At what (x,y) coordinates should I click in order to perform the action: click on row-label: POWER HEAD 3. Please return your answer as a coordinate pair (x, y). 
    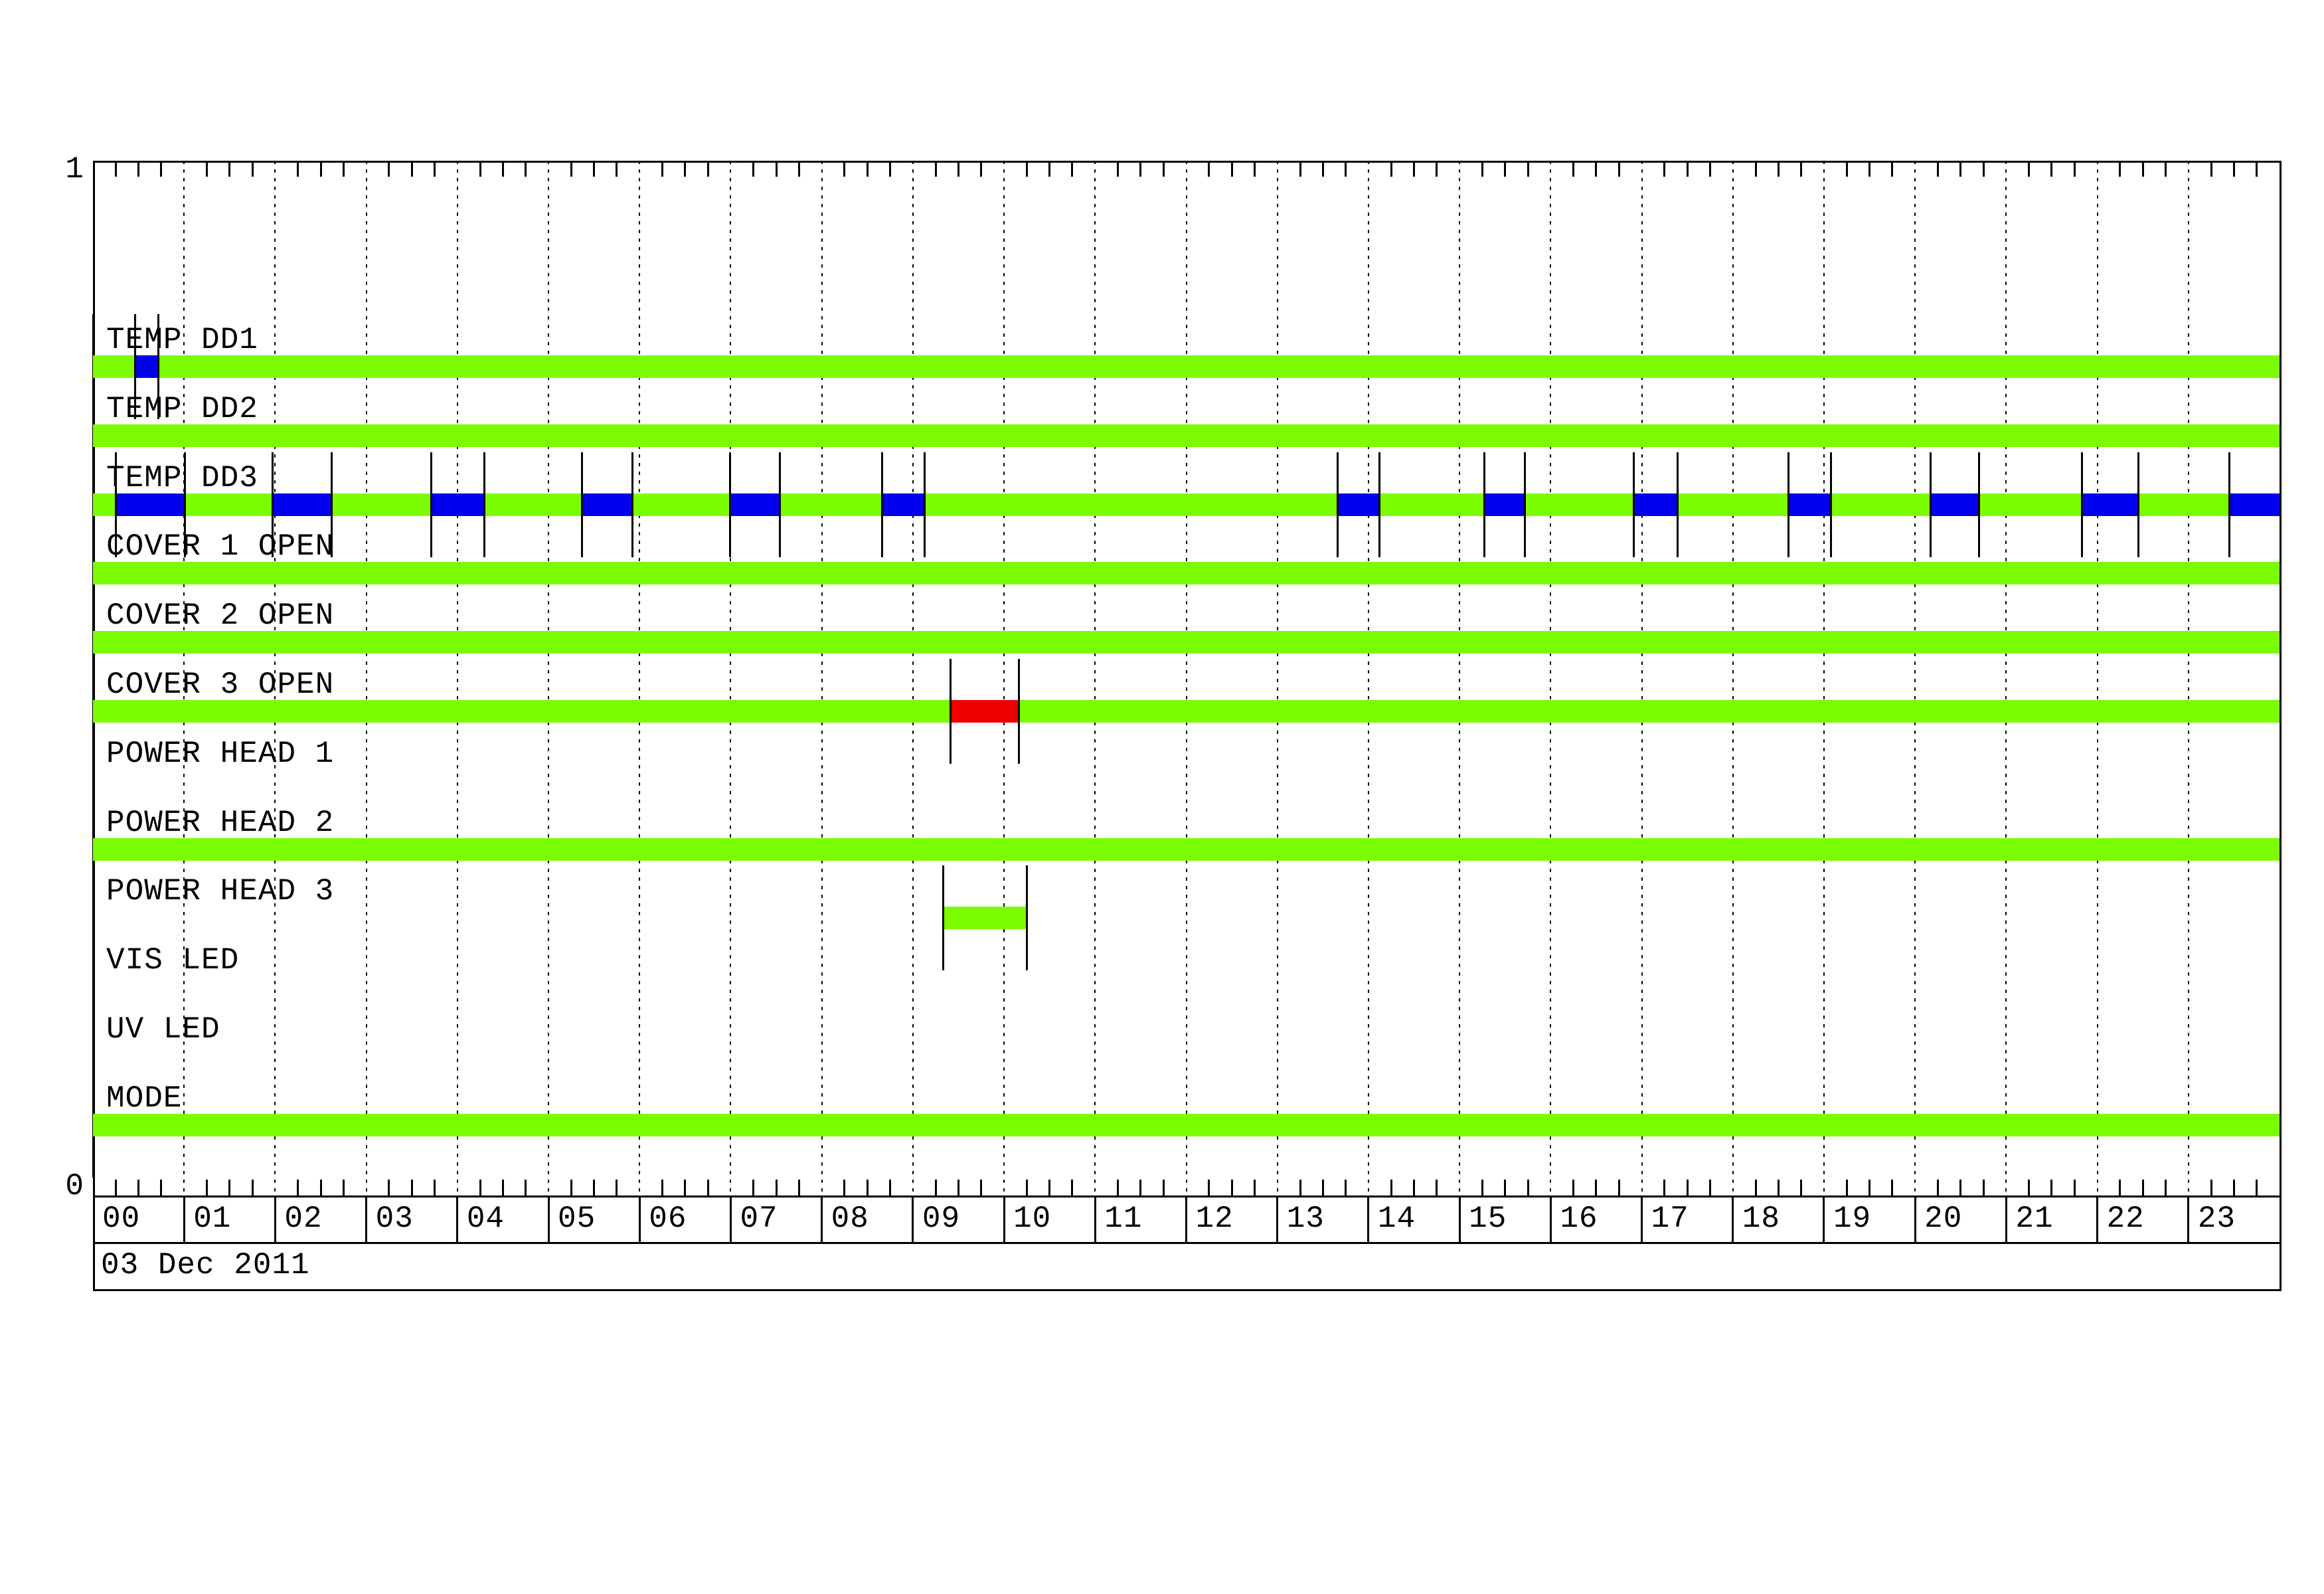
    Looking at the image, I should click on (221, 891).